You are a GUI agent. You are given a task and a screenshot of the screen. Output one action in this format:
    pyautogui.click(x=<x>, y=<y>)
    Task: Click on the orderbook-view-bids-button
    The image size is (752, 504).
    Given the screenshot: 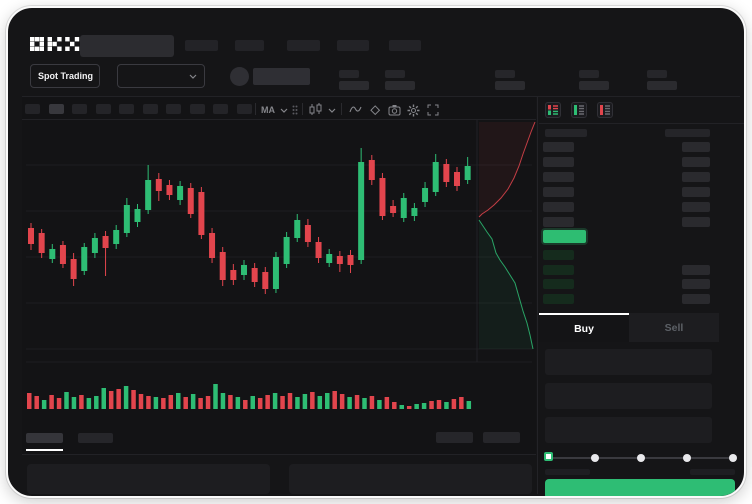 What is the action you would take?
    pyautogui.click(x=579, y=110)
    